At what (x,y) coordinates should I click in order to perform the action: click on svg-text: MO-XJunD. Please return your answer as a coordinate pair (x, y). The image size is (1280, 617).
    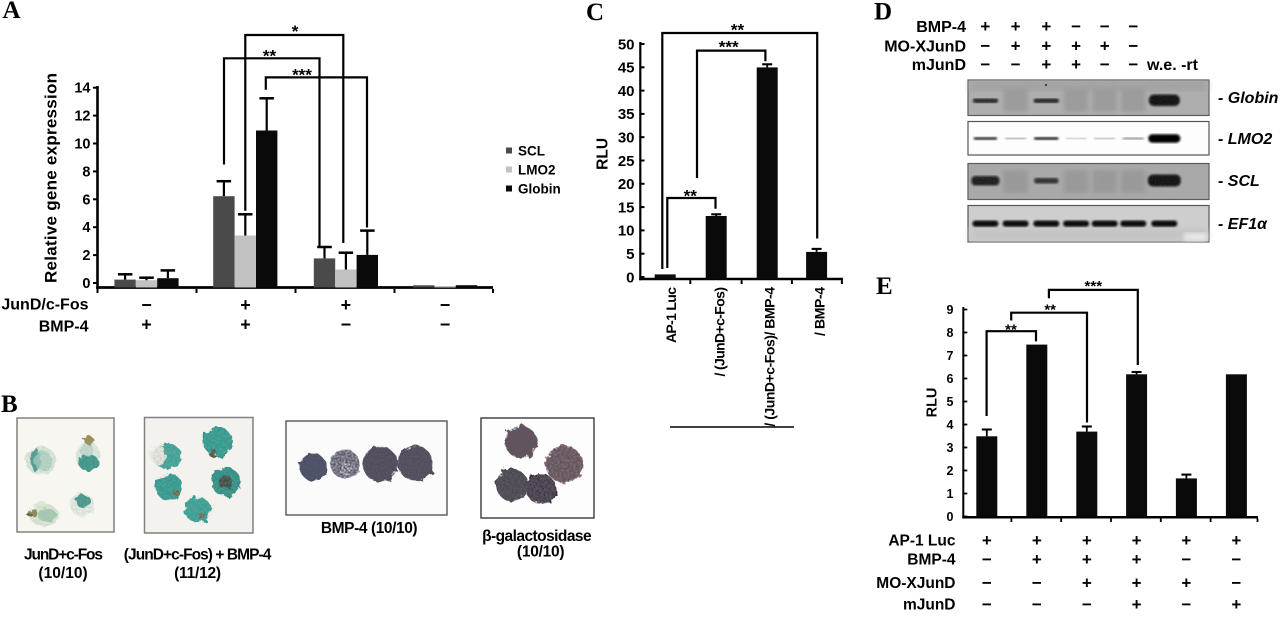
    Looking at the image, I should click on (925, 46).